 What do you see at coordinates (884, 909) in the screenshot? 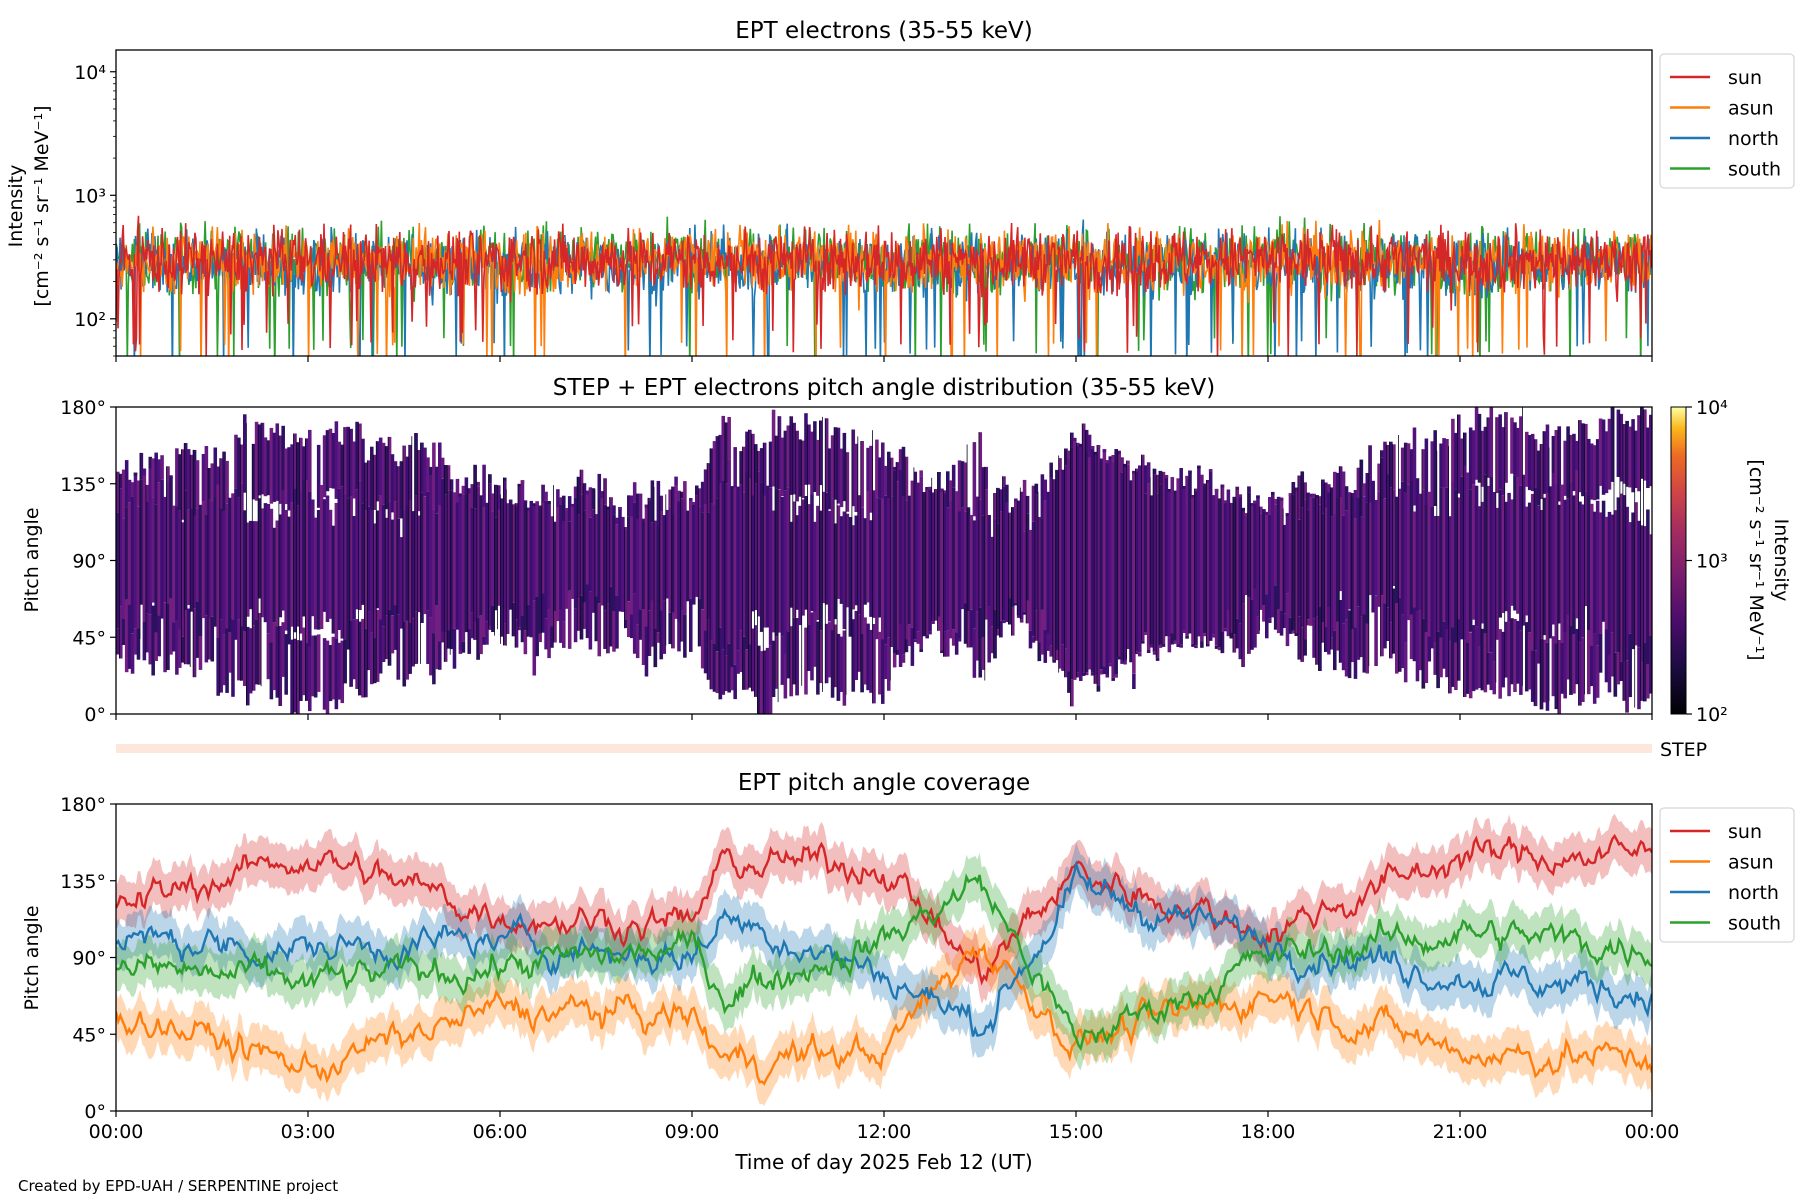
I see `series-sun` at bounding box center [884, 909].